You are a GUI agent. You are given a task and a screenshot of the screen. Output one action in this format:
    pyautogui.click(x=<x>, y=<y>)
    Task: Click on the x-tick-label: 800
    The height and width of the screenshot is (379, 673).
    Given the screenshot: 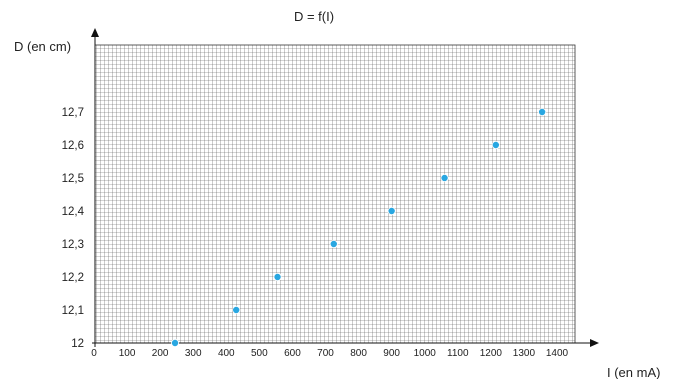 What is the action you would take?
    pyautogui.click(x=358, y=353)
    